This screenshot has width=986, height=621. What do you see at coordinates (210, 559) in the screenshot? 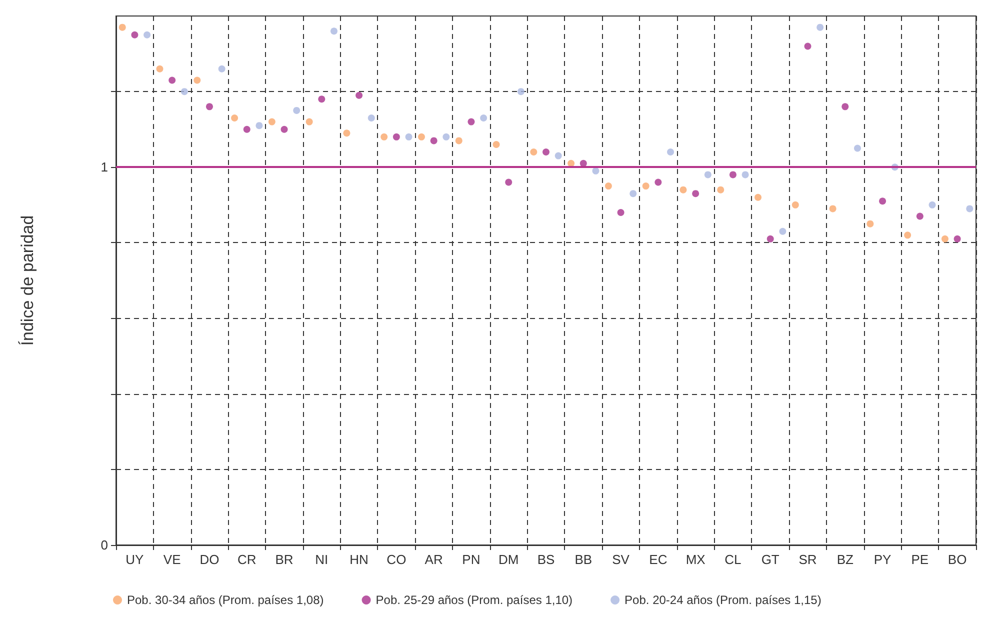
I see `x-tick-label: DO` at bounding box center [210, 559].